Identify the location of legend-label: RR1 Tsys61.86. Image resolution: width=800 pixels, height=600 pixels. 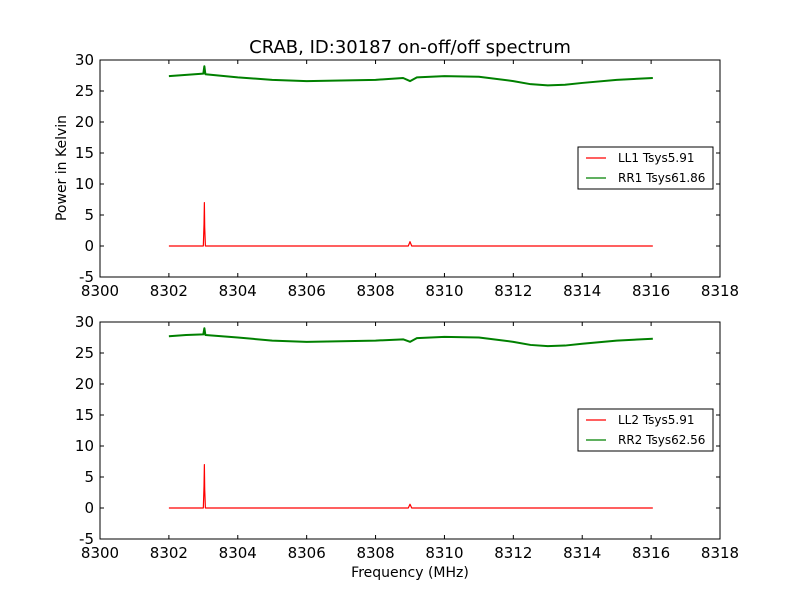
(661, 178).